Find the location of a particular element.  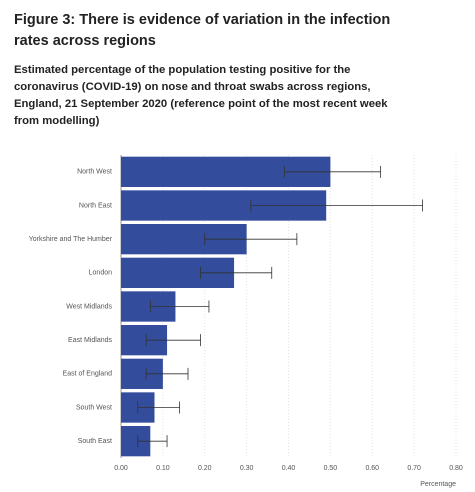

y-tick-label: South East is located at coordinates (95, 441).